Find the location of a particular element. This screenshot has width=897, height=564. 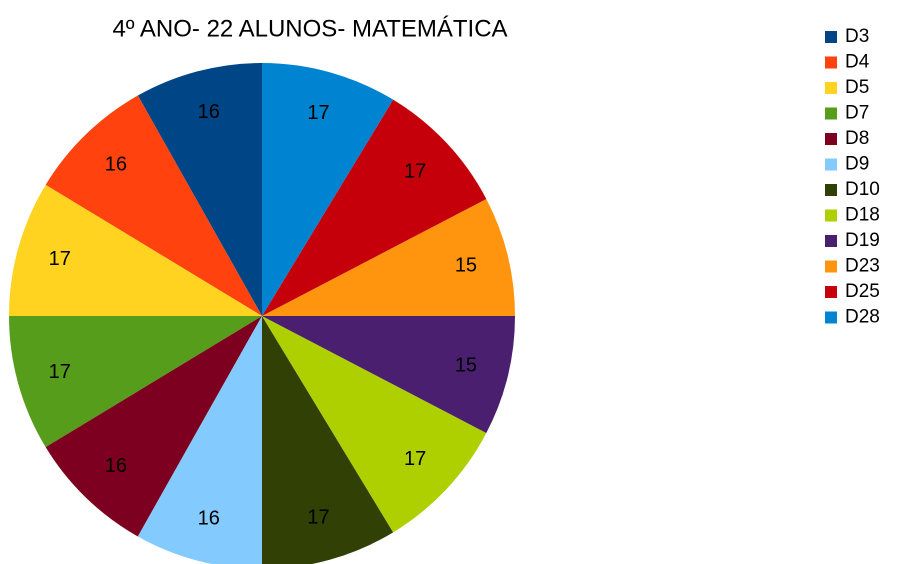

legend-label: D3 is located at coordinates (857, 36).